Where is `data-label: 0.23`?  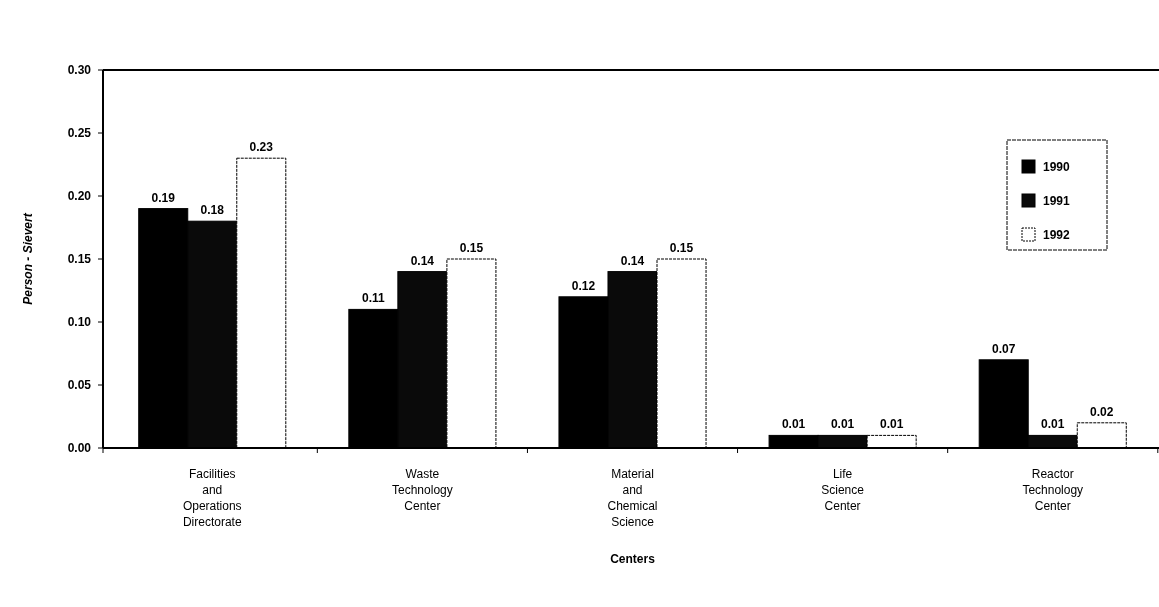
data-label: 0.23 is located at coordinates (261, 147).